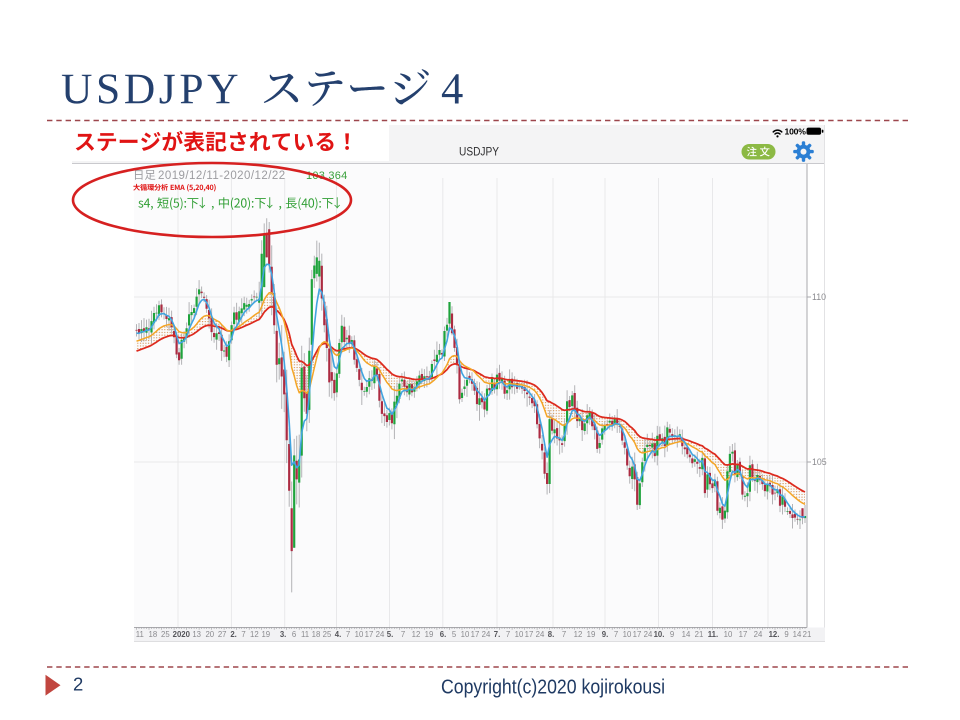 This screenshot has width=960, height=720. I want to click on svg-text: 2., so click(233, 633).